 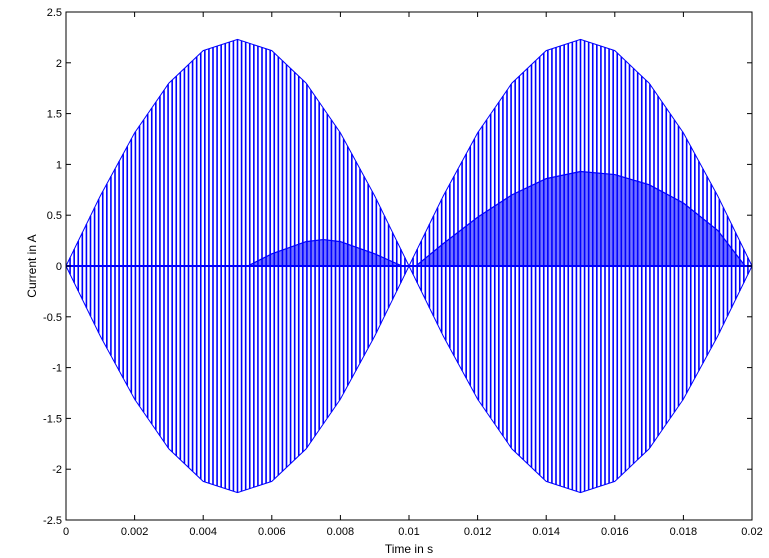 I want to click on y-tick-label: -0.5, so click(x=52, y=318).